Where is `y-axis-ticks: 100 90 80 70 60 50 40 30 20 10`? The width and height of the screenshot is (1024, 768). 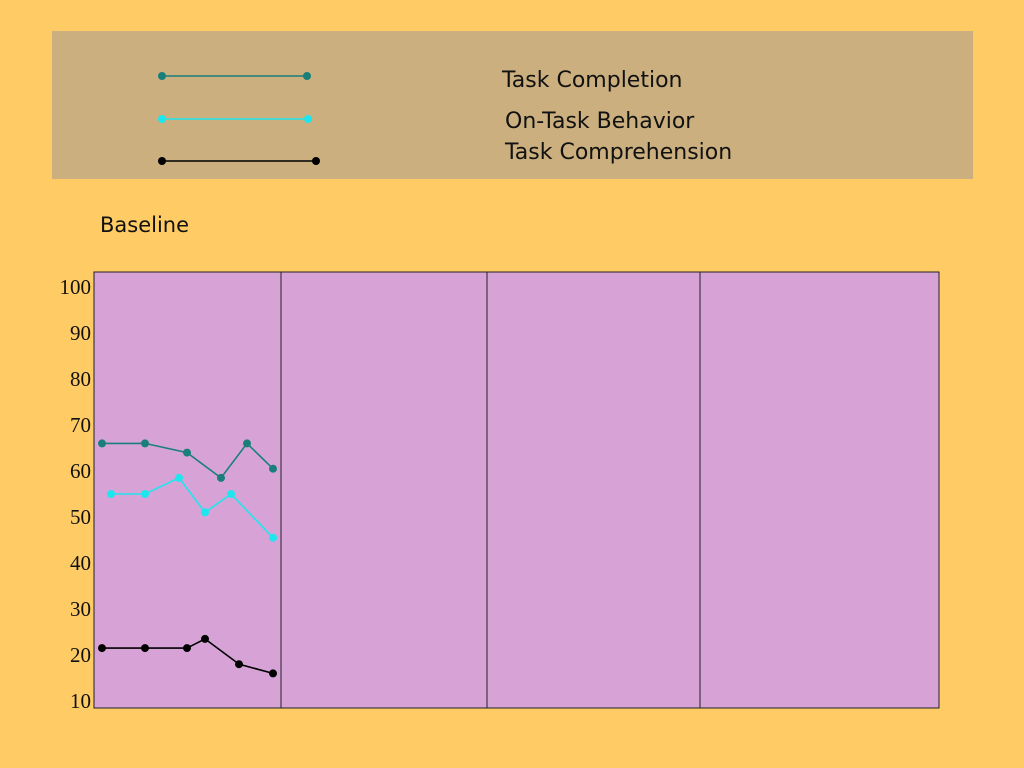 y-axis-ticks: 100 90 80 70 60 50 40 30 20 10 is located at coordinates (76, 494).